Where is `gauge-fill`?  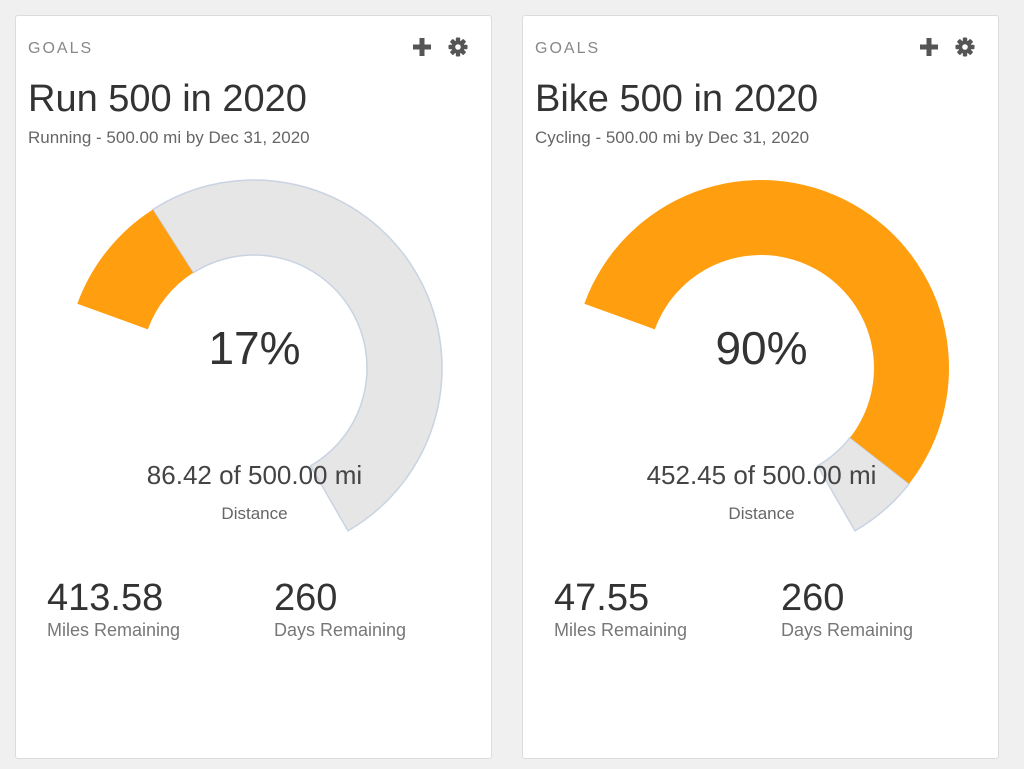 gauge-fill is located at coordinates (135, 269).